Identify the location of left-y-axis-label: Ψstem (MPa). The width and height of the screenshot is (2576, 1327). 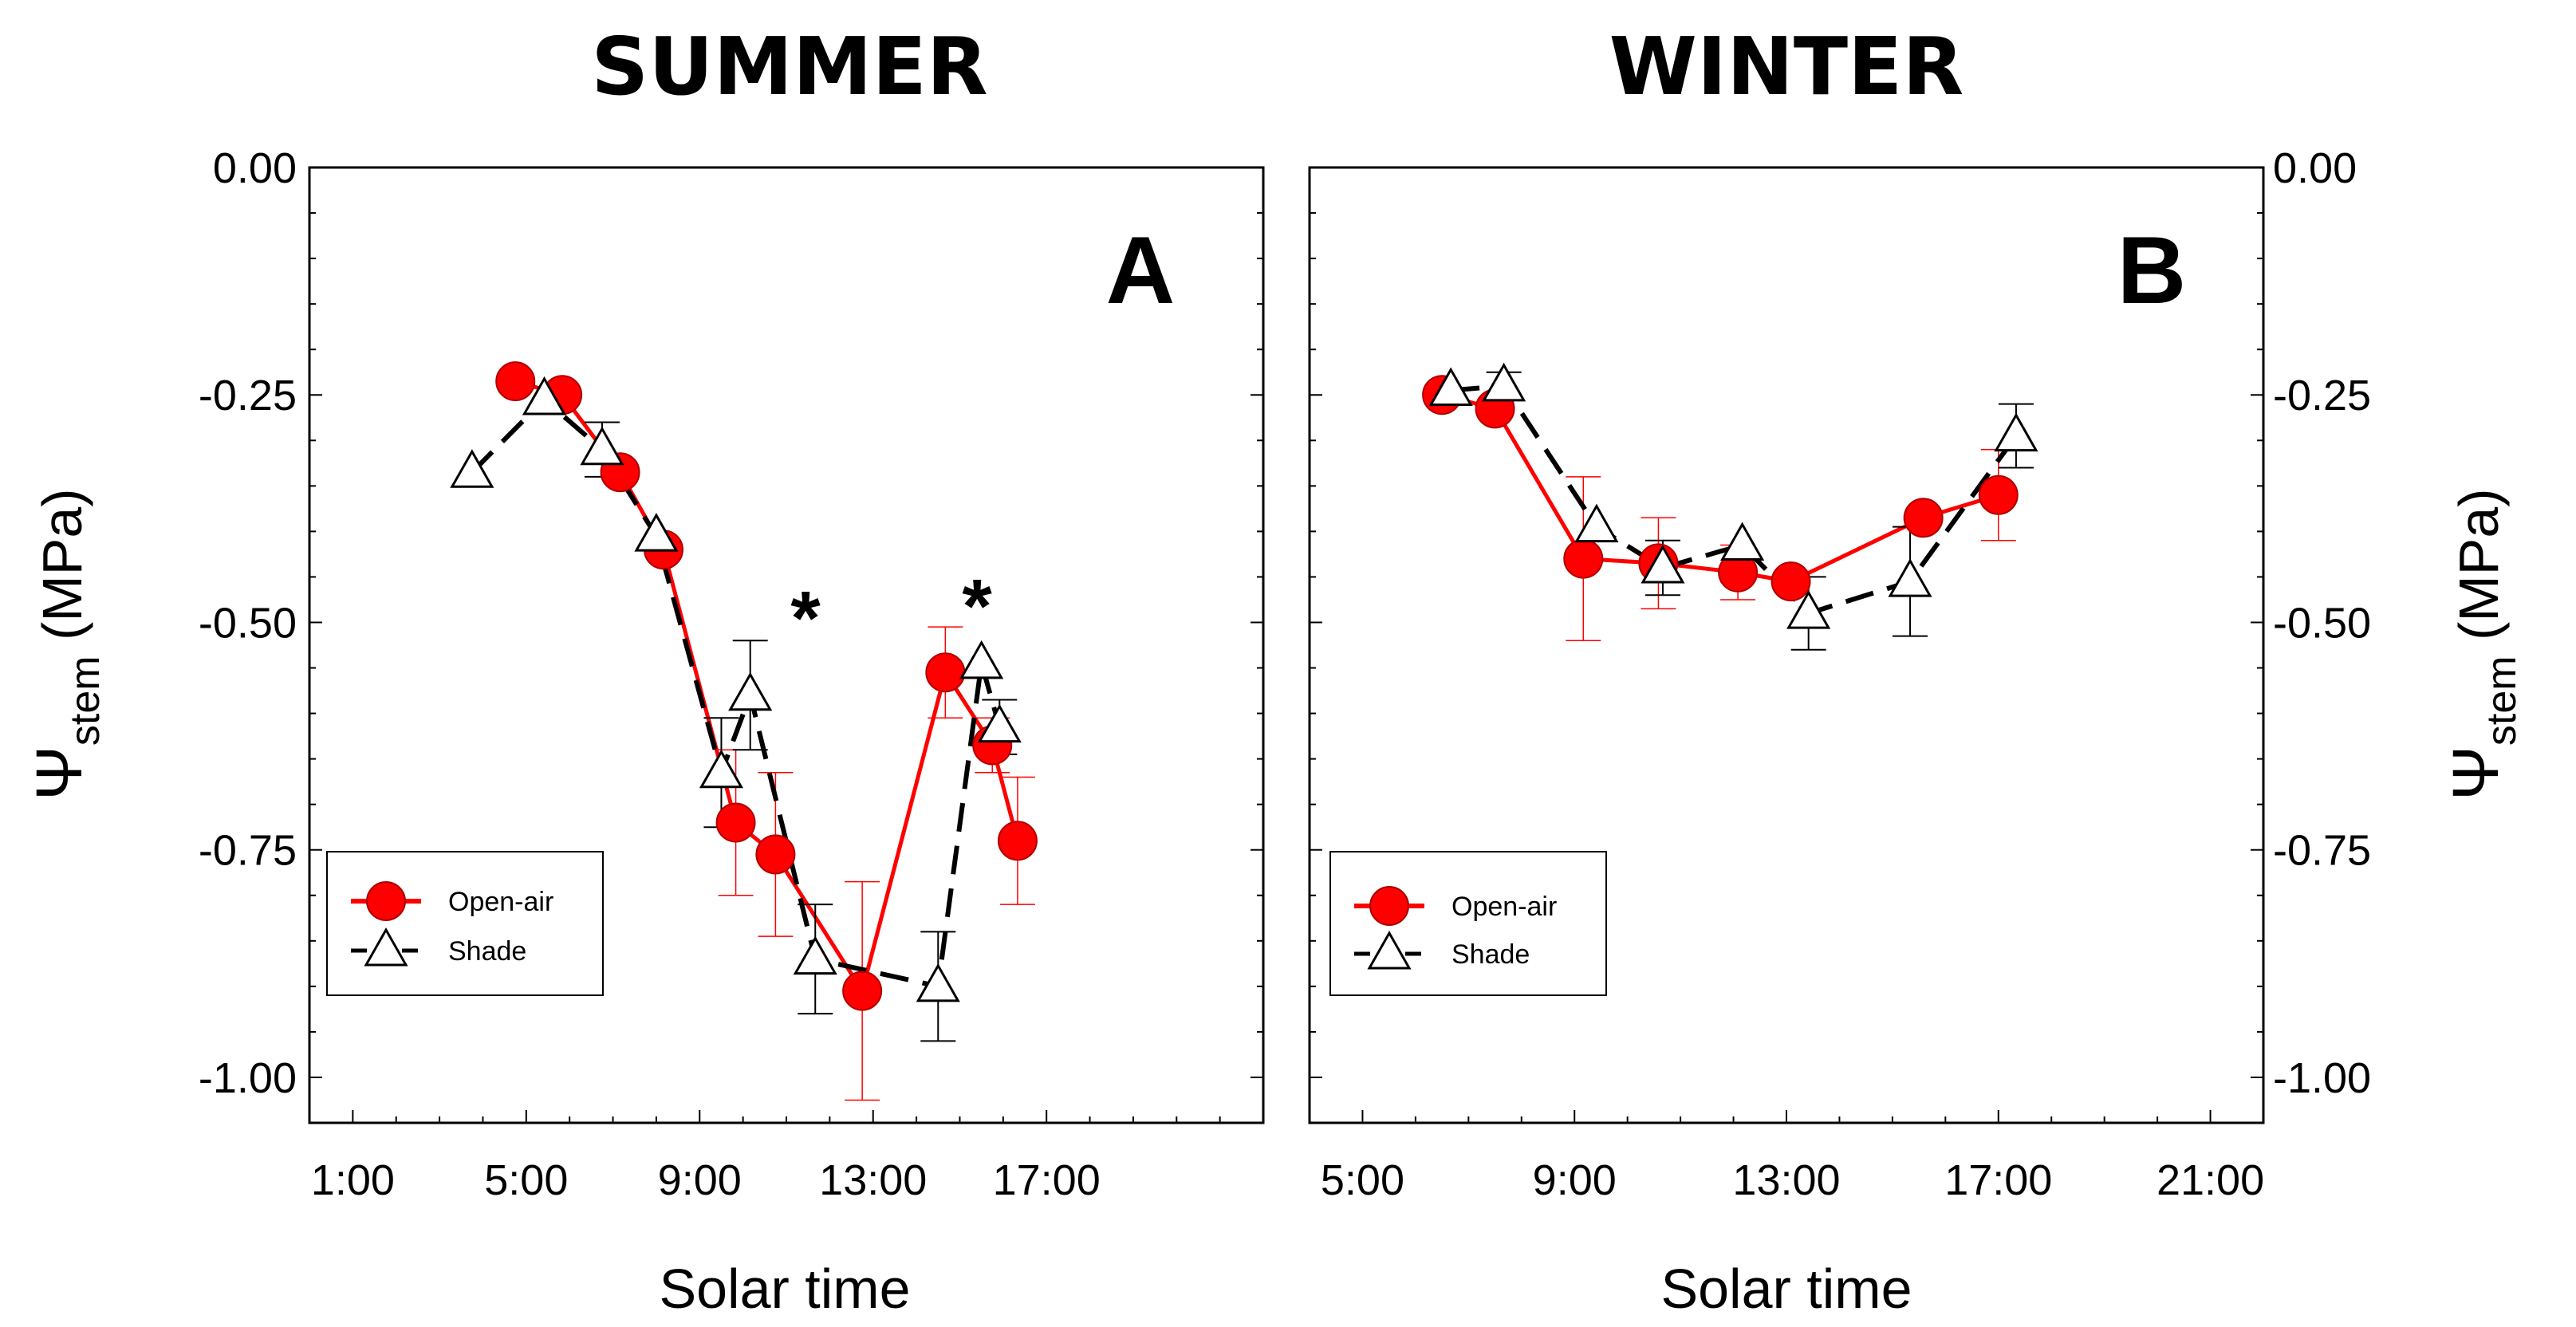
(65, 644).